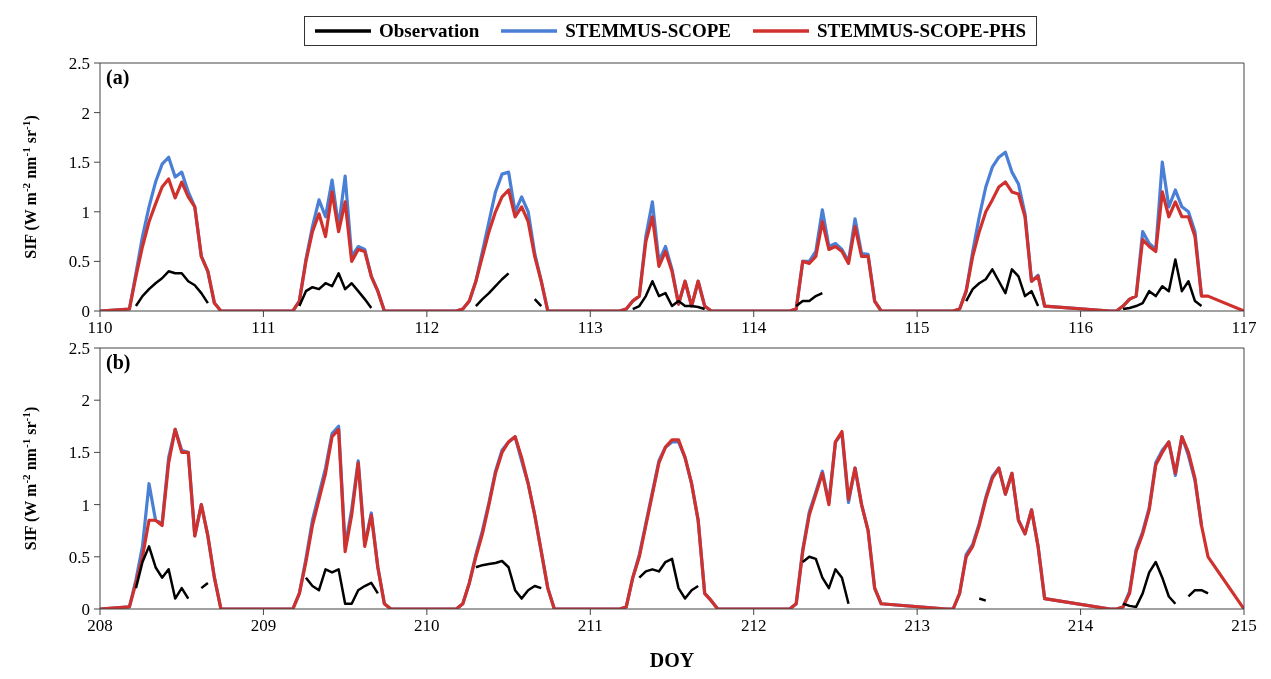  Describe the element at coordinates (754, 328) in the screenshot. I see `x-tick-label: 114` at that location.